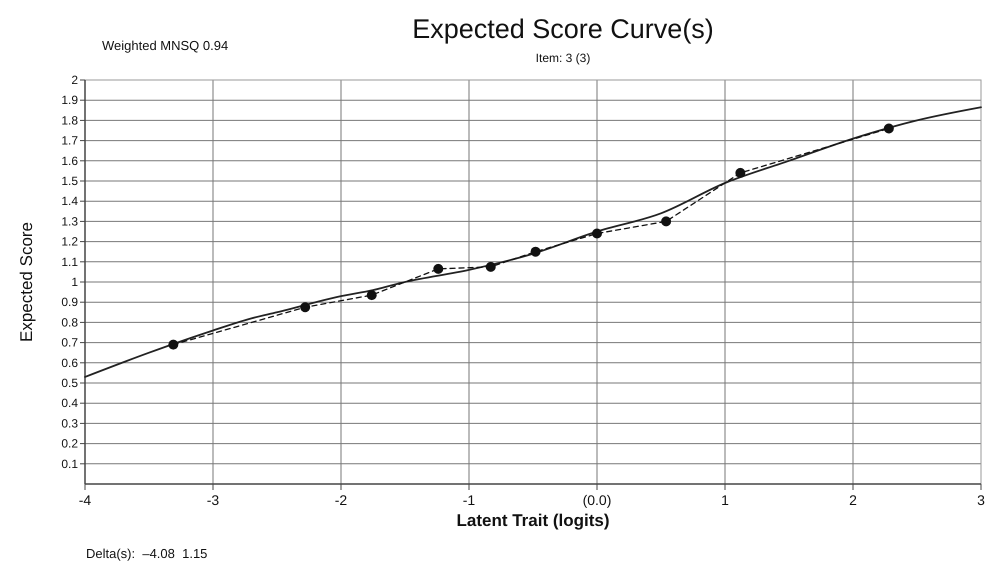 This screenshot has width=985, height=564. What do you see at coordinates (26, 282) in the screenshot?
I see `y-axis-title: Expected Score` at bounding box center [26, 282].